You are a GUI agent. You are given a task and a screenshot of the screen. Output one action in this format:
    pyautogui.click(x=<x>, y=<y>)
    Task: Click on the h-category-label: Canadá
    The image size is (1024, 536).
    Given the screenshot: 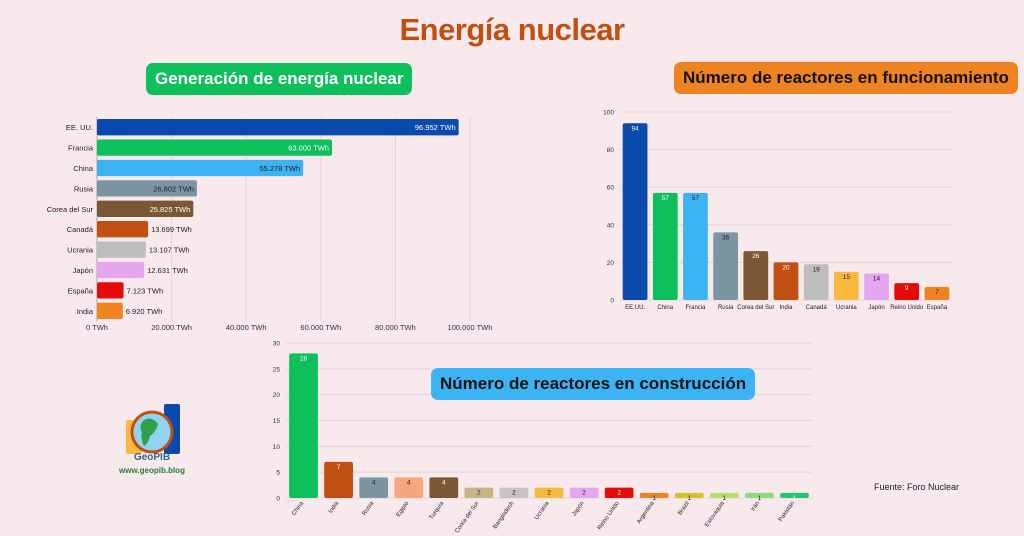 What is the action you would take?
    pyautogui.click(x=80, y=229)
    